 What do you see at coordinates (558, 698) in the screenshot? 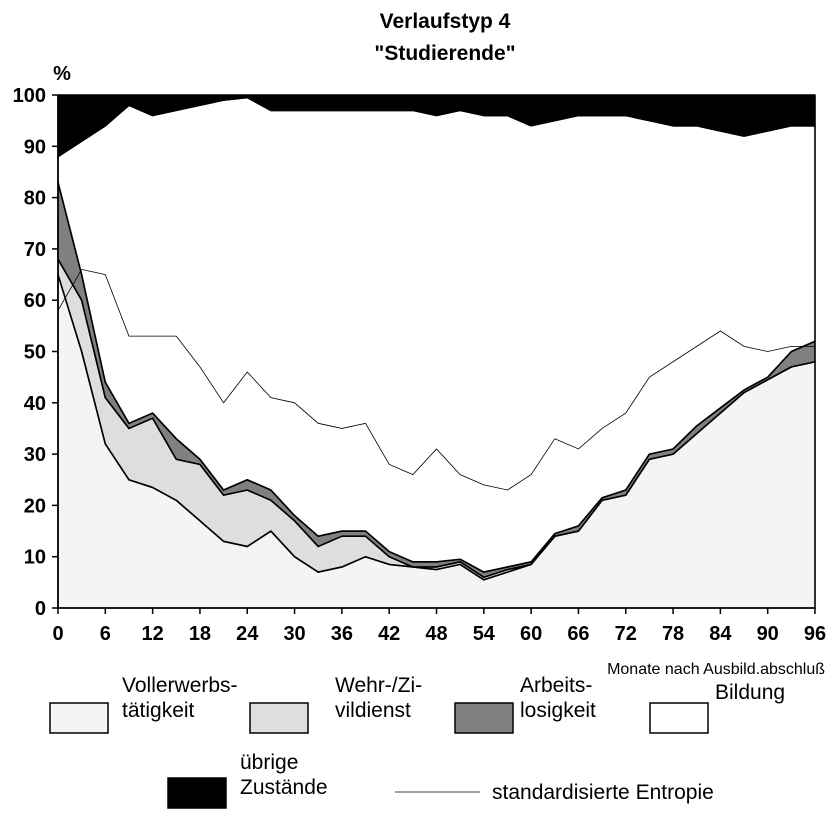
I see `legend-label: Arbeits- losigkeit` at bounding box center [558, 698].